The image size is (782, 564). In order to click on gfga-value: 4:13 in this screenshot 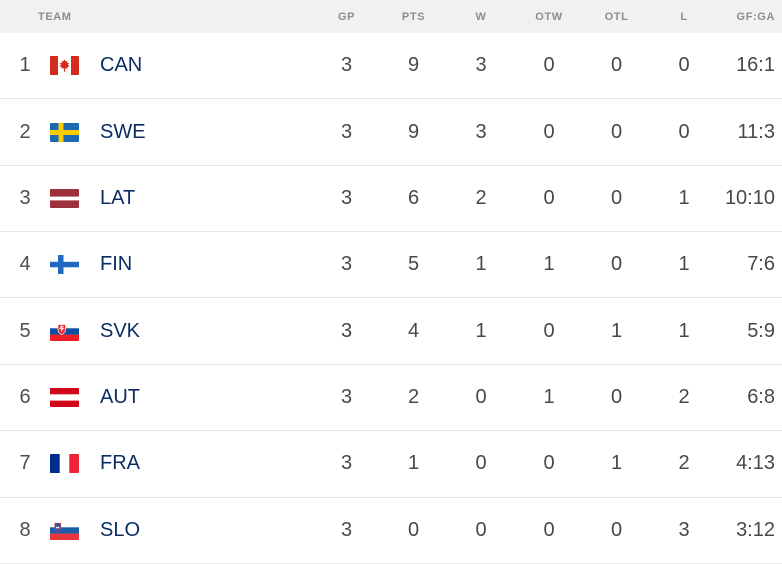, I will do `click(755, 463)`.